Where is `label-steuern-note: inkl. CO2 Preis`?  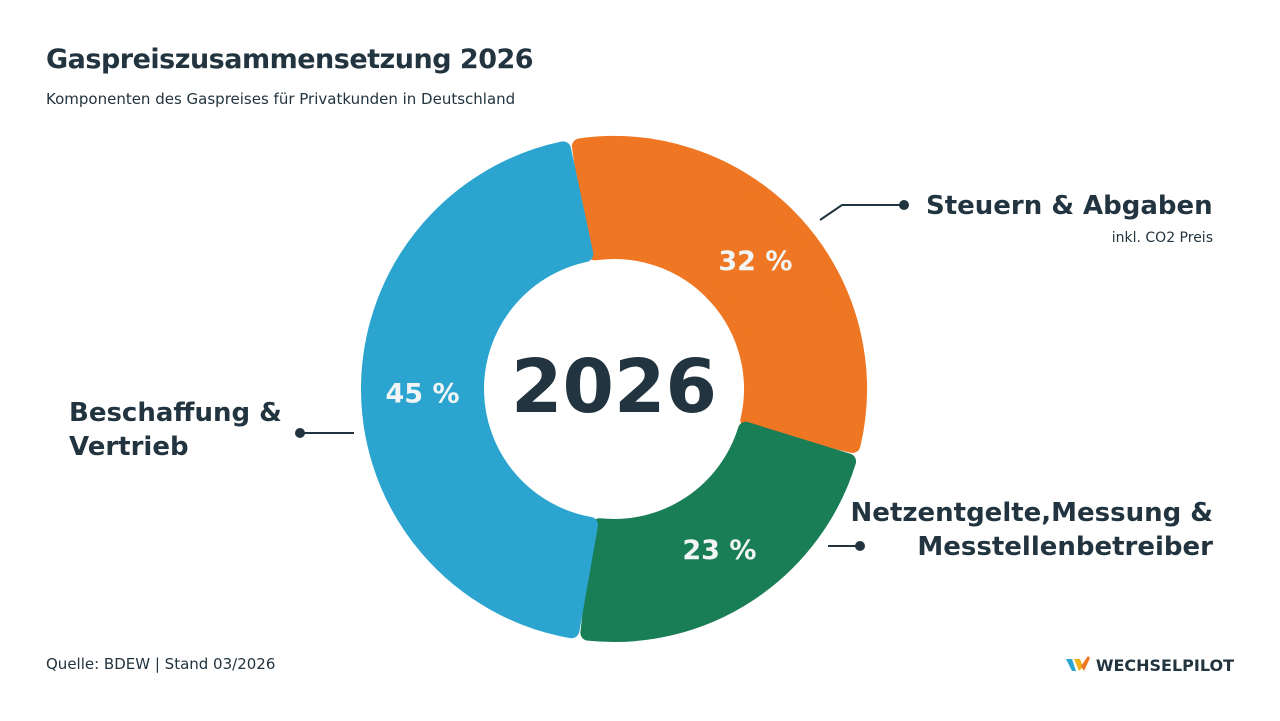 label-steuern-note: inkl. CO2 Preis is located at coordinates (1162, 238).